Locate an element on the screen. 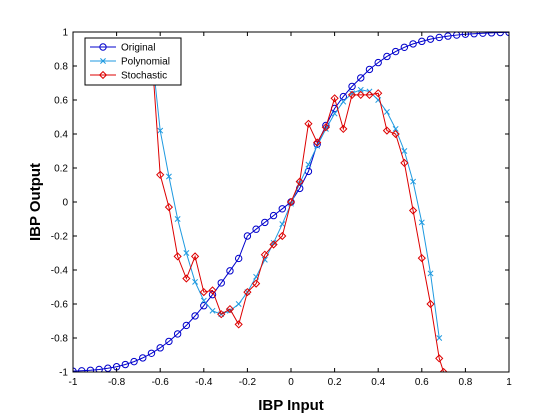 The height and width of the screenshot is (420, 560). x-tick-label: 0.2 is located at coordinates (335, 382).